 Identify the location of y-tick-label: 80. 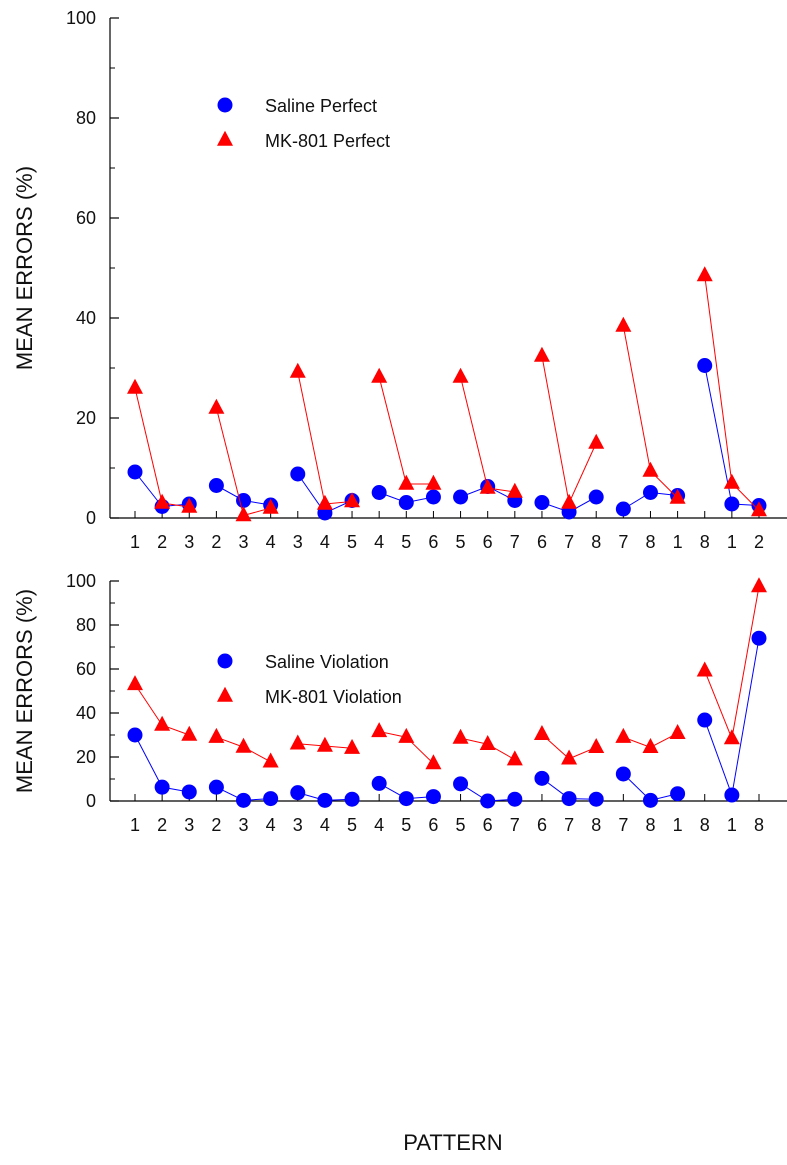
(86, 625).